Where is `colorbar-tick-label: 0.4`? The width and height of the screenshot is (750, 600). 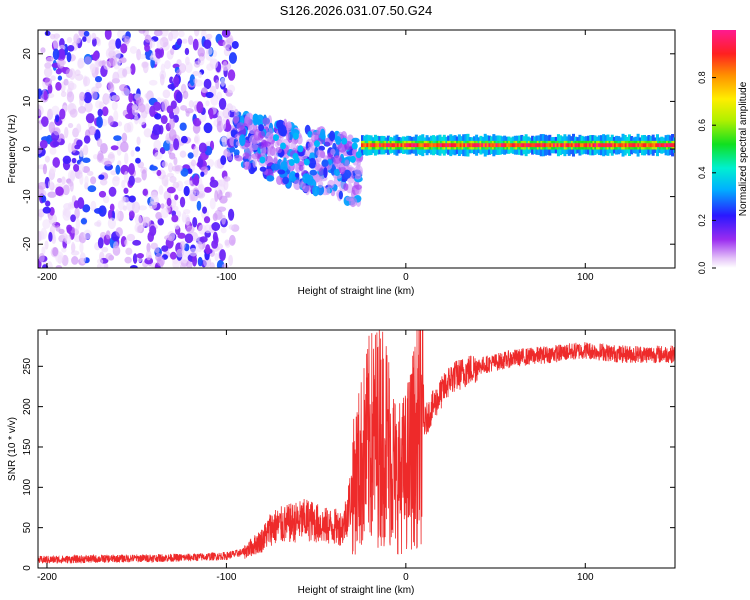
colorbar-tick-label: 0.4 is located at coordinates (702, 173).